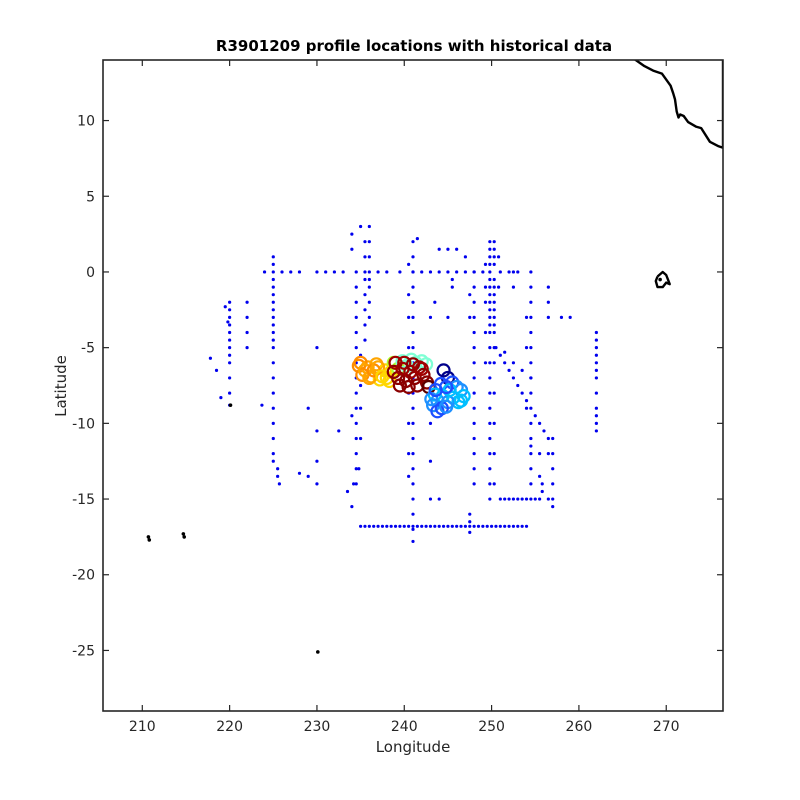  What do you see at coordinates (229, 727) in the screenshot?
I see `x-tick-label: 220` at bounding box center [229, 727].